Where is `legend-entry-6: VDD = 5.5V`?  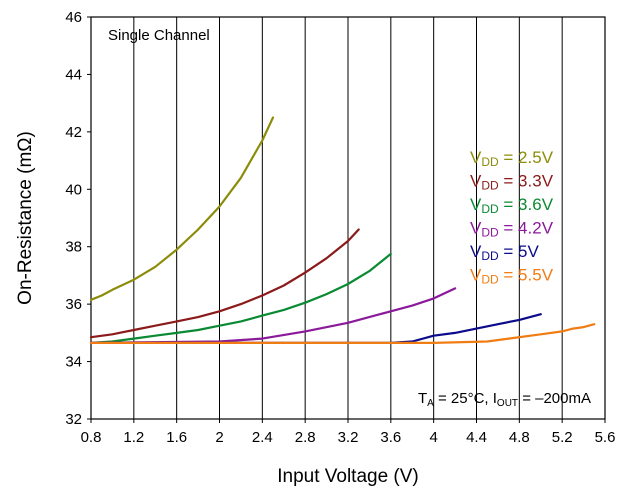 legend-entry-6: VDD = 5.5V is located at coordinates (512, 276).